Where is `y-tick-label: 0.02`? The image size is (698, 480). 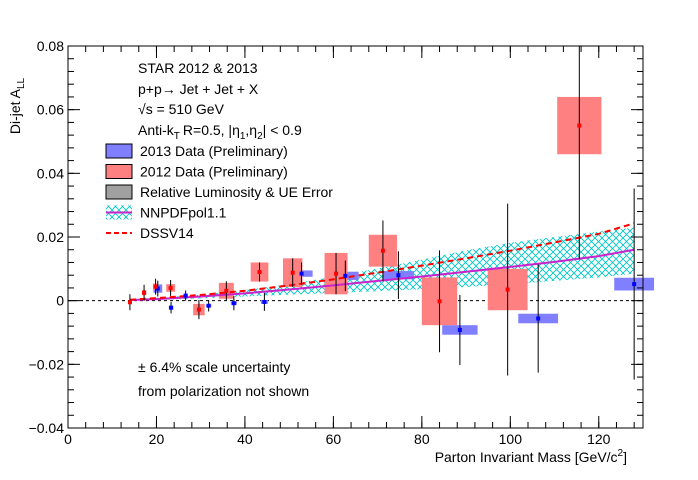 y-tick-label: 0.02 is located at coordinates (50, 237).